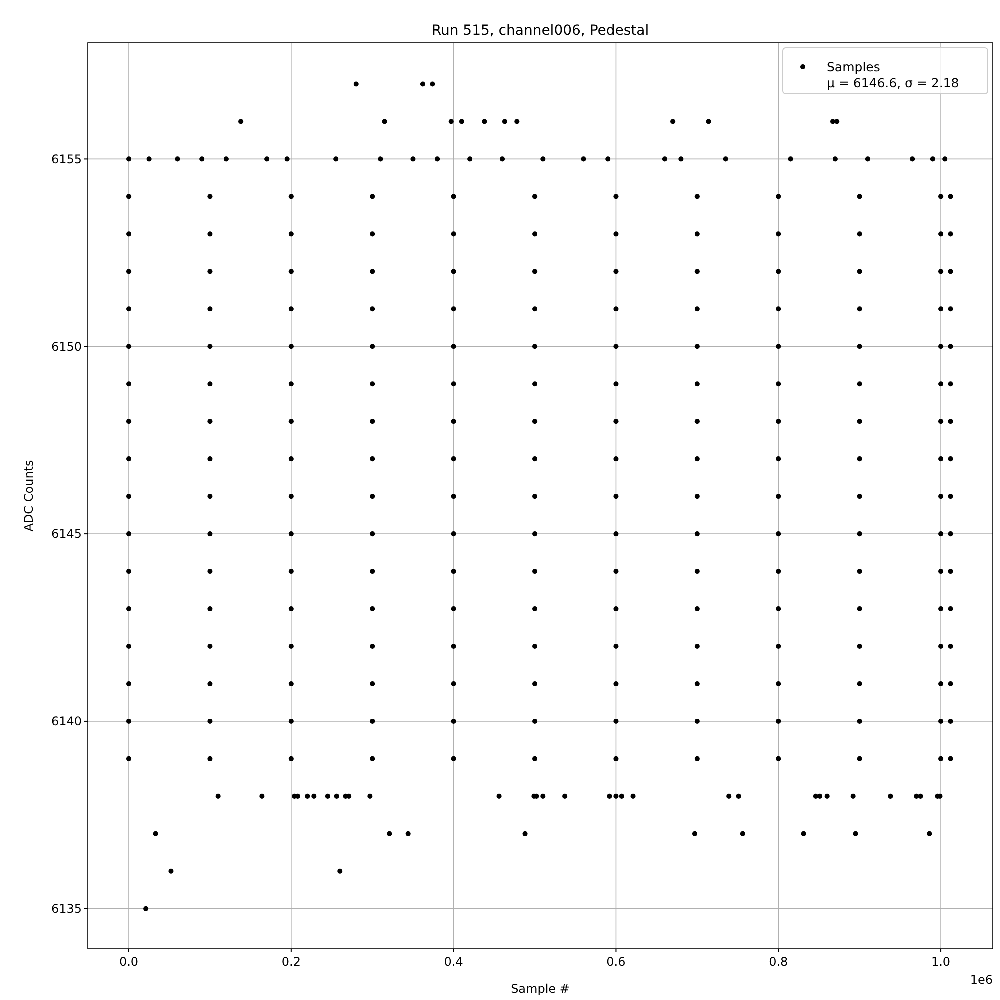 Image resolution: width=1000 pixels, height=1000 pixels. What do you see at coordinates (540, 989) in the screenshot?
I see `x-axis-title: Sample #` at bounding box center [540, 989].